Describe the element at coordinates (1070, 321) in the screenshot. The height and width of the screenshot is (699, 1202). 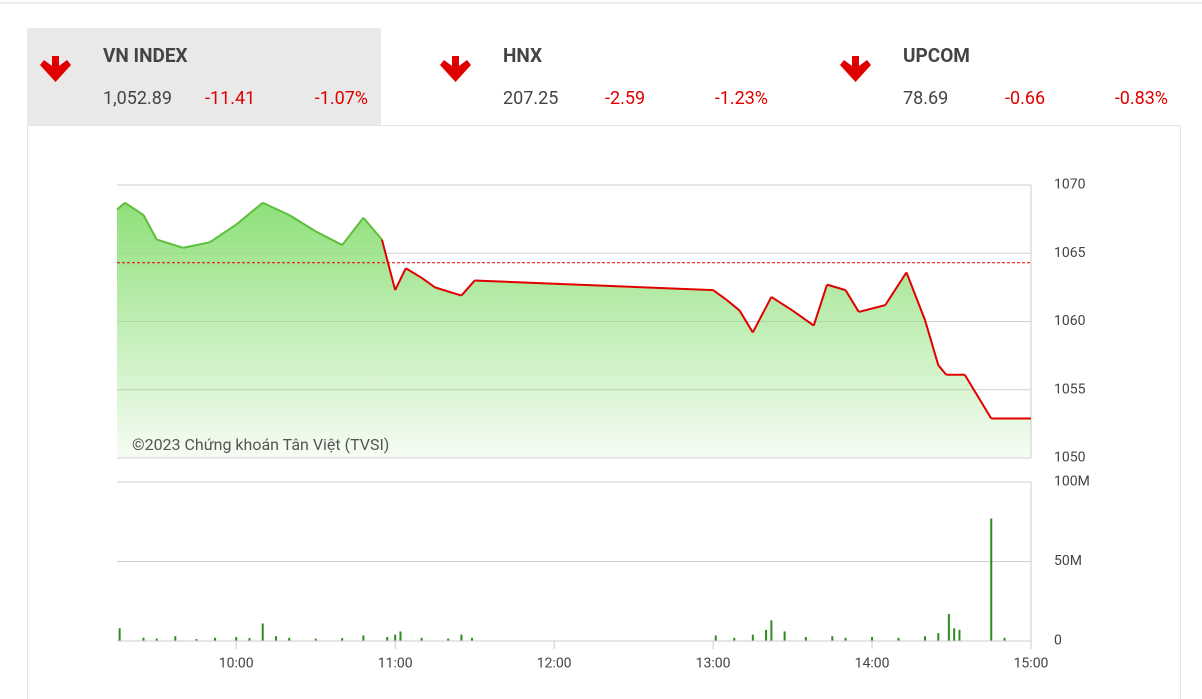
I see `y-tick-label: 1060` at that location.